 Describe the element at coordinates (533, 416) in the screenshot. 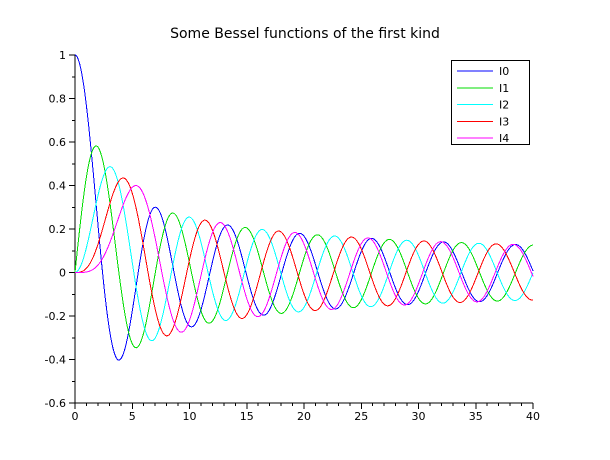

I see `x-tick-label: 40` at that location.